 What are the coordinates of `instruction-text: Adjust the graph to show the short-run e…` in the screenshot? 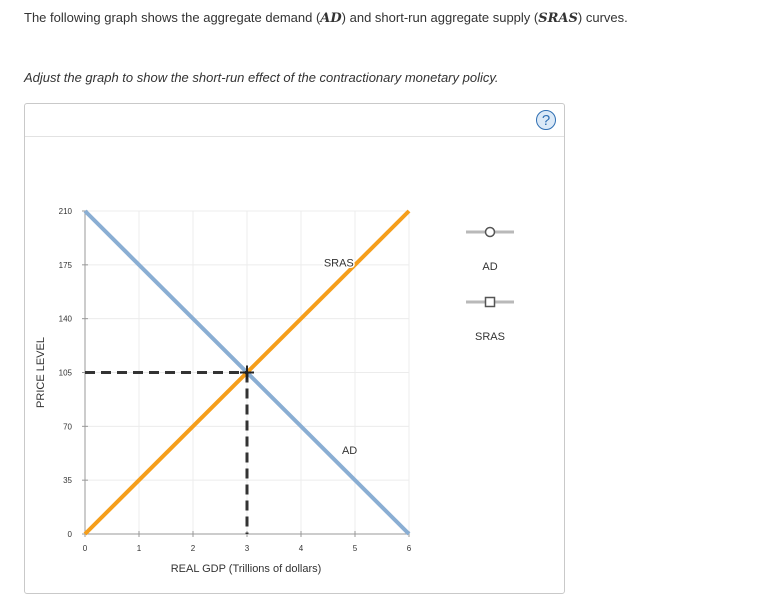 It's located at (261, 77).